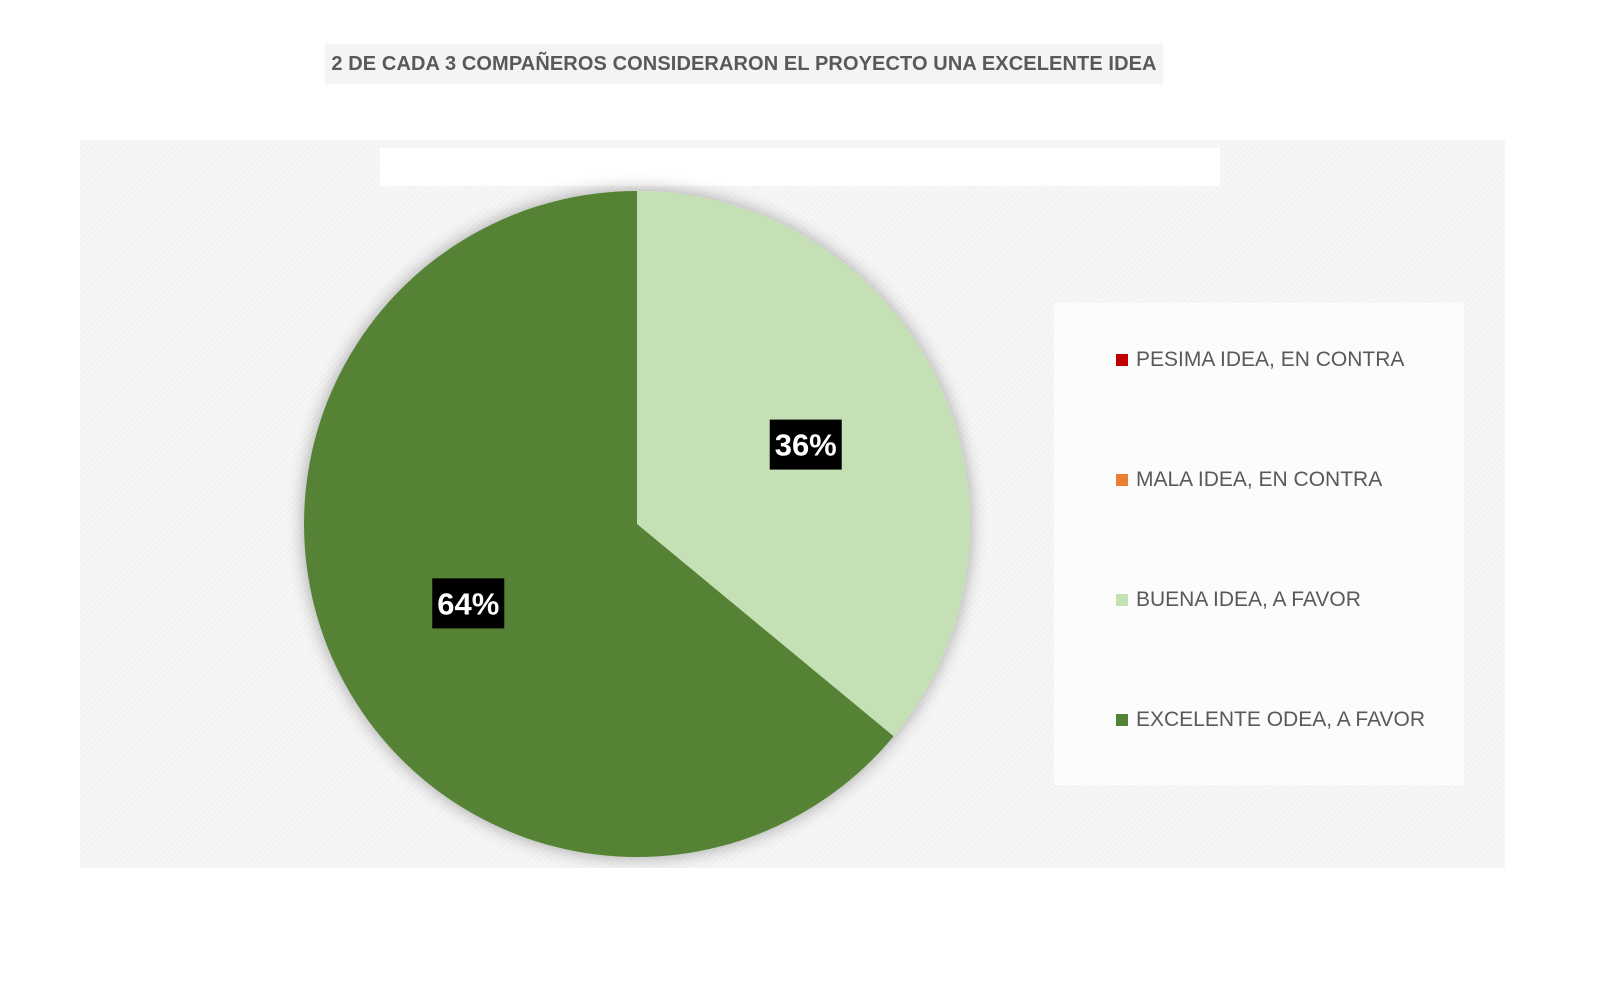 The image size is (1597, 987). Describe the element at coordinates (1122, 720) in the screenshot. I see `legend-swatch-excelente` at that location.